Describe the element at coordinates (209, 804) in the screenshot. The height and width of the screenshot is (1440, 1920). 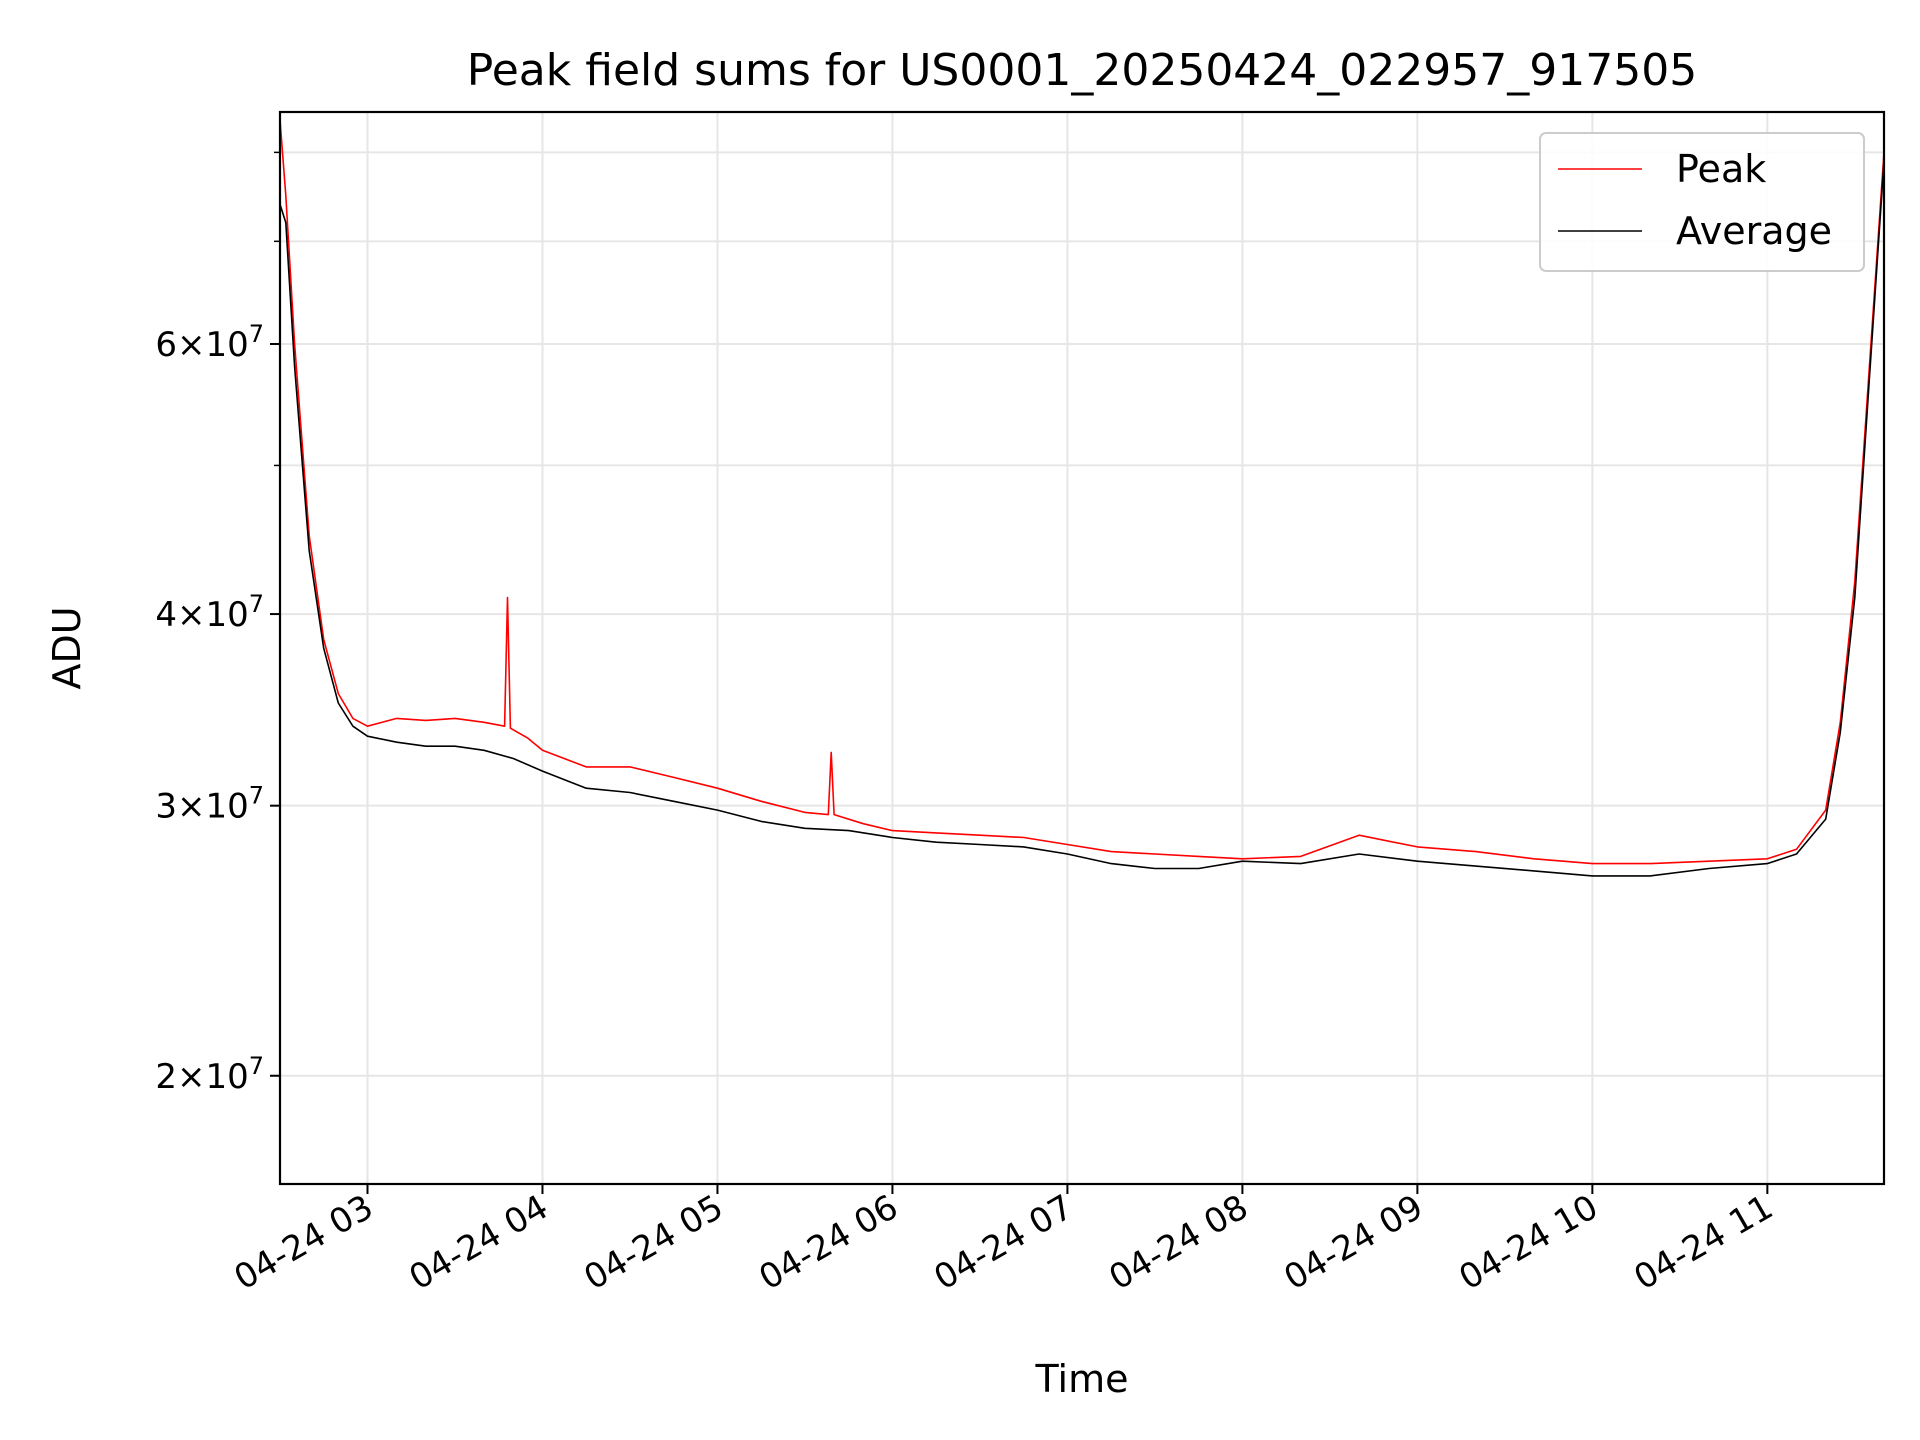
I see `y-tick-label: 3×107` at that location.